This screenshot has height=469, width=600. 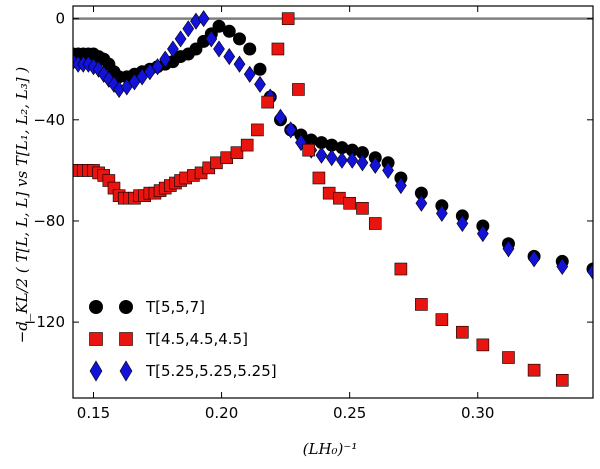 I want to click on legend-marker-2a, so click(x=96, y=339).